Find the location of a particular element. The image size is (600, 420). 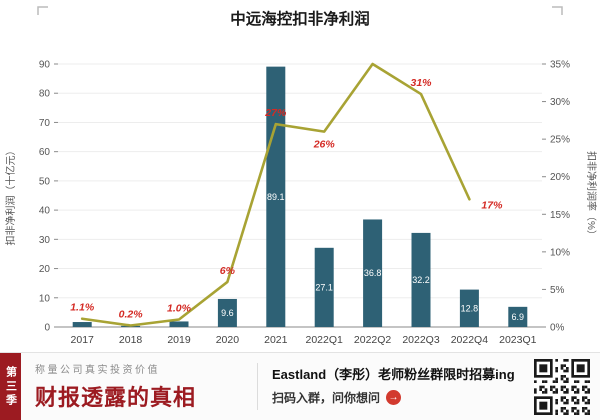

line-value-label: 1.0% is located at coordinates (179, 308).